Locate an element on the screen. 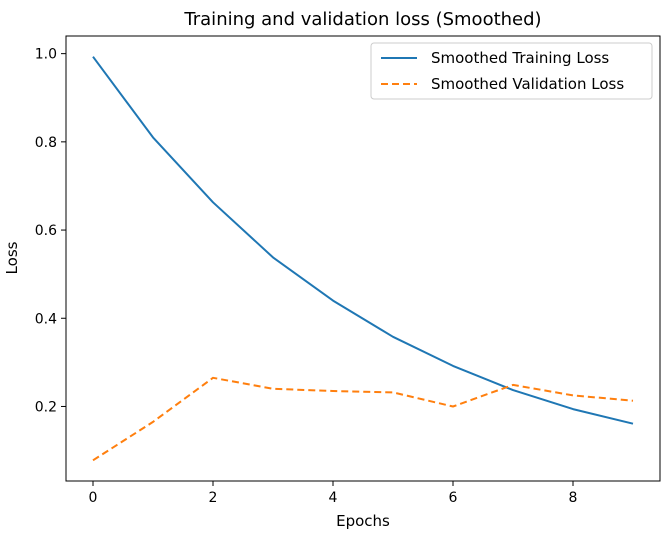  y-axis-title: Loss is located at coordinates (12, 257).